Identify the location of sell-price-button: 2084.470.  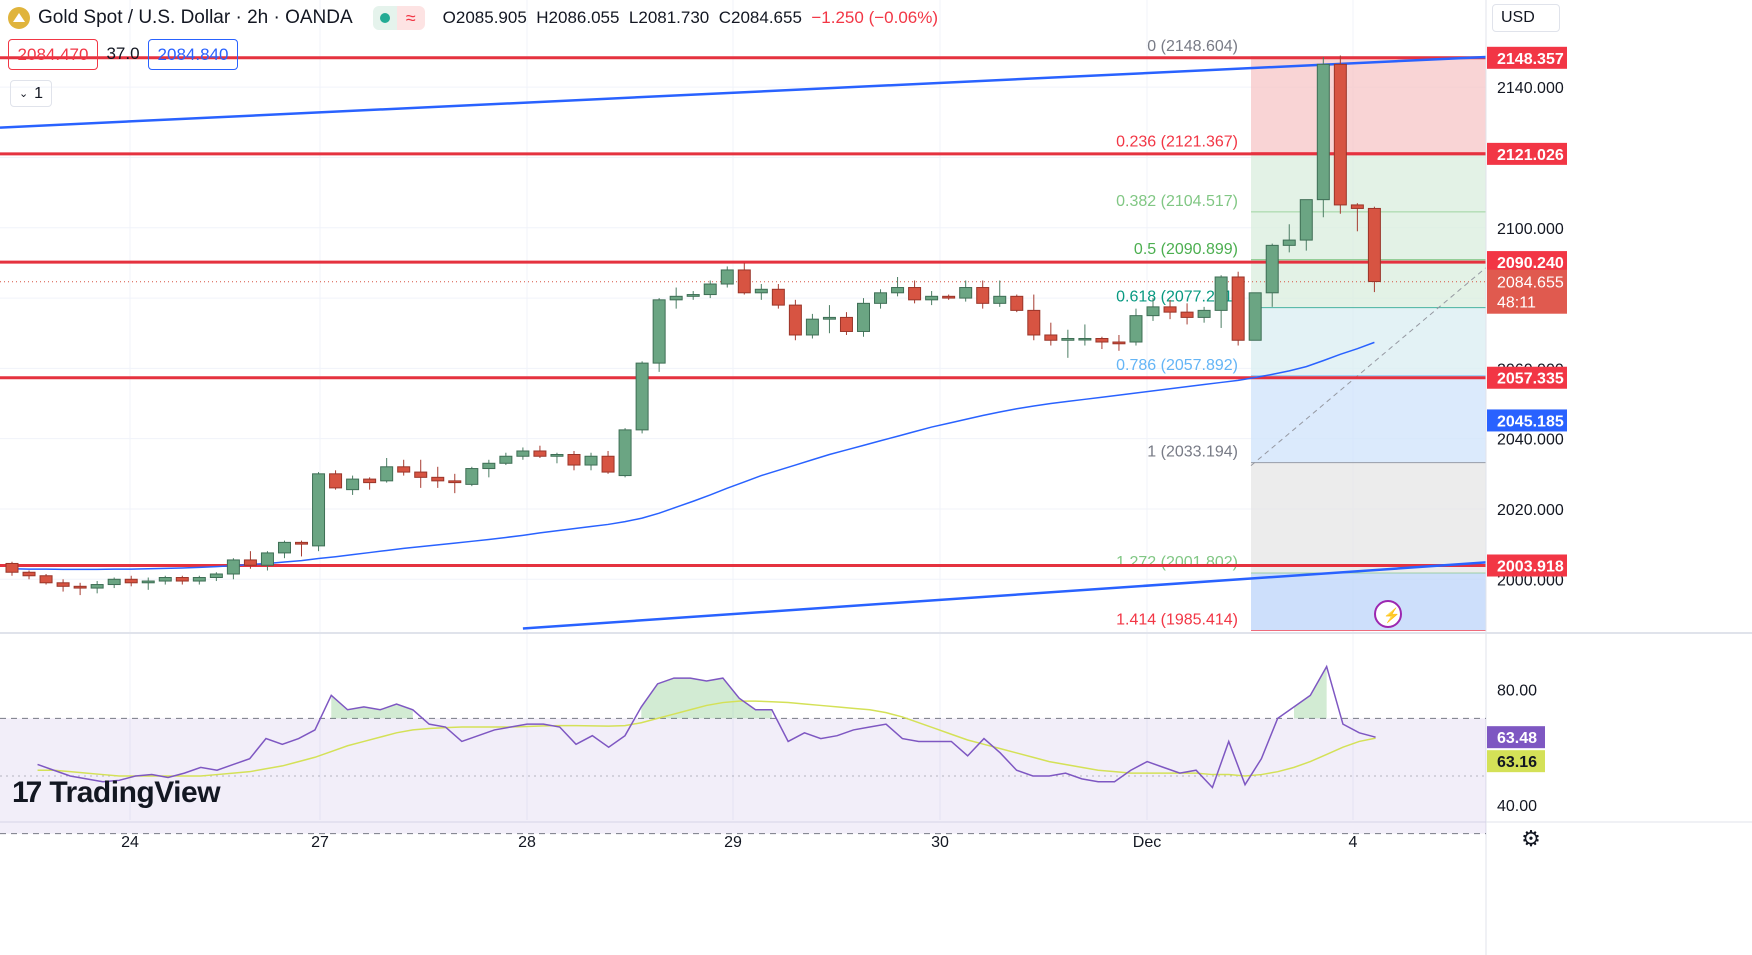
(53, 54).